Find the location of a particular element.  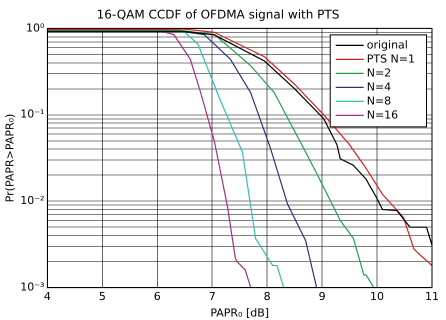

x-tick-label: 6 is located at coordinates (157, 297).